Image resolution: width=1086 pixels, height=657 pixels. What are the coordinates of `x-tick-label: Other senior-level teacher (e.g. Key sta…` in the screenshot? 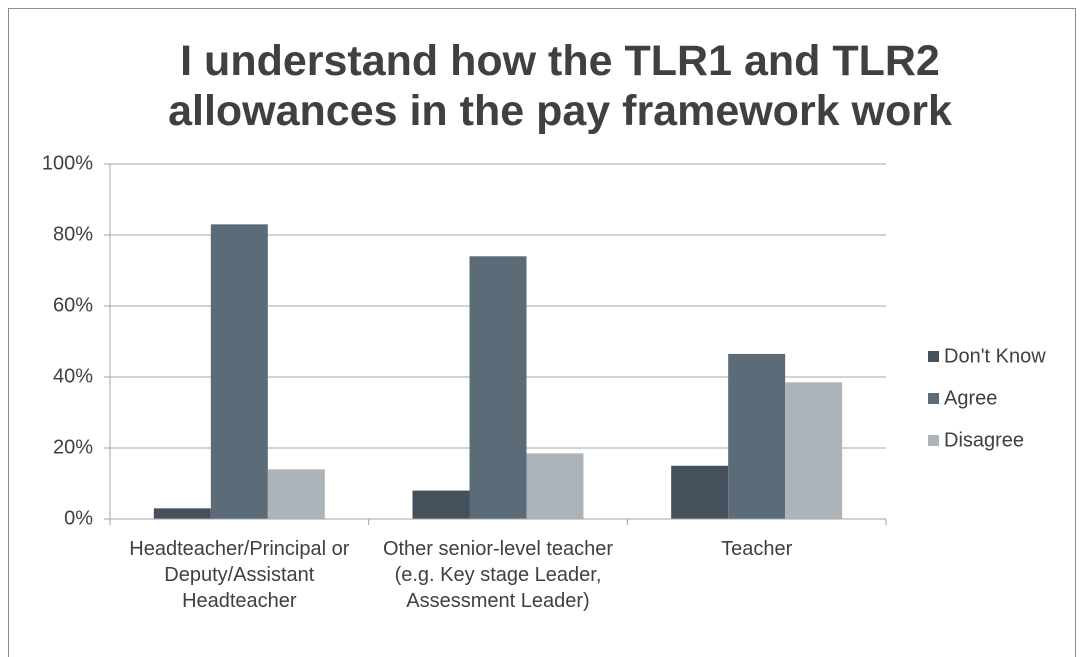 It's located at (498, 575).